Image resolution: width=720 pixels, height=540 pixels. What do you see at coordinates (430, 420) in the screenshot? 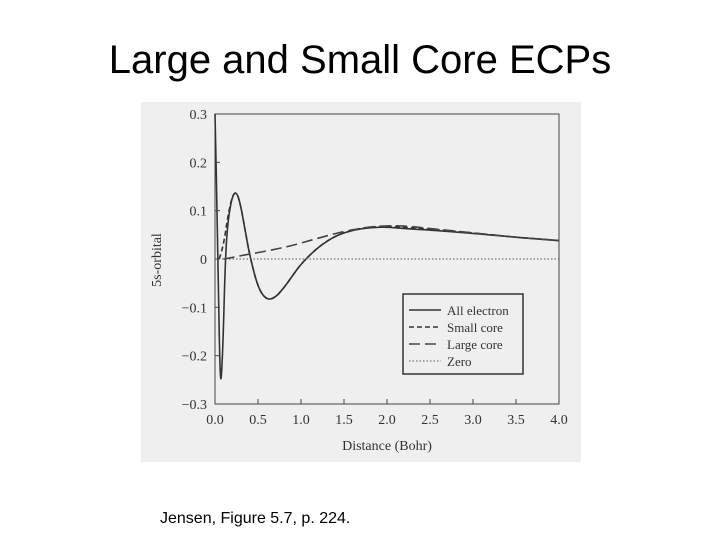
I see `x-tick-label: 2.5` at bounding box center [430, 420].